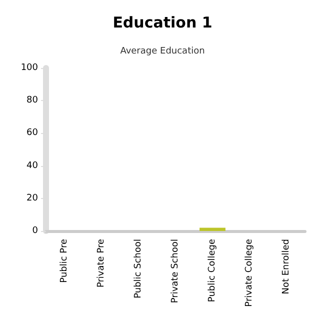 This screenshot has width=325, height=325. What do you see at coordinates (29, 68) in the screenshot?
I see `y-tick-label: 100` at bounding box center [29, 68].